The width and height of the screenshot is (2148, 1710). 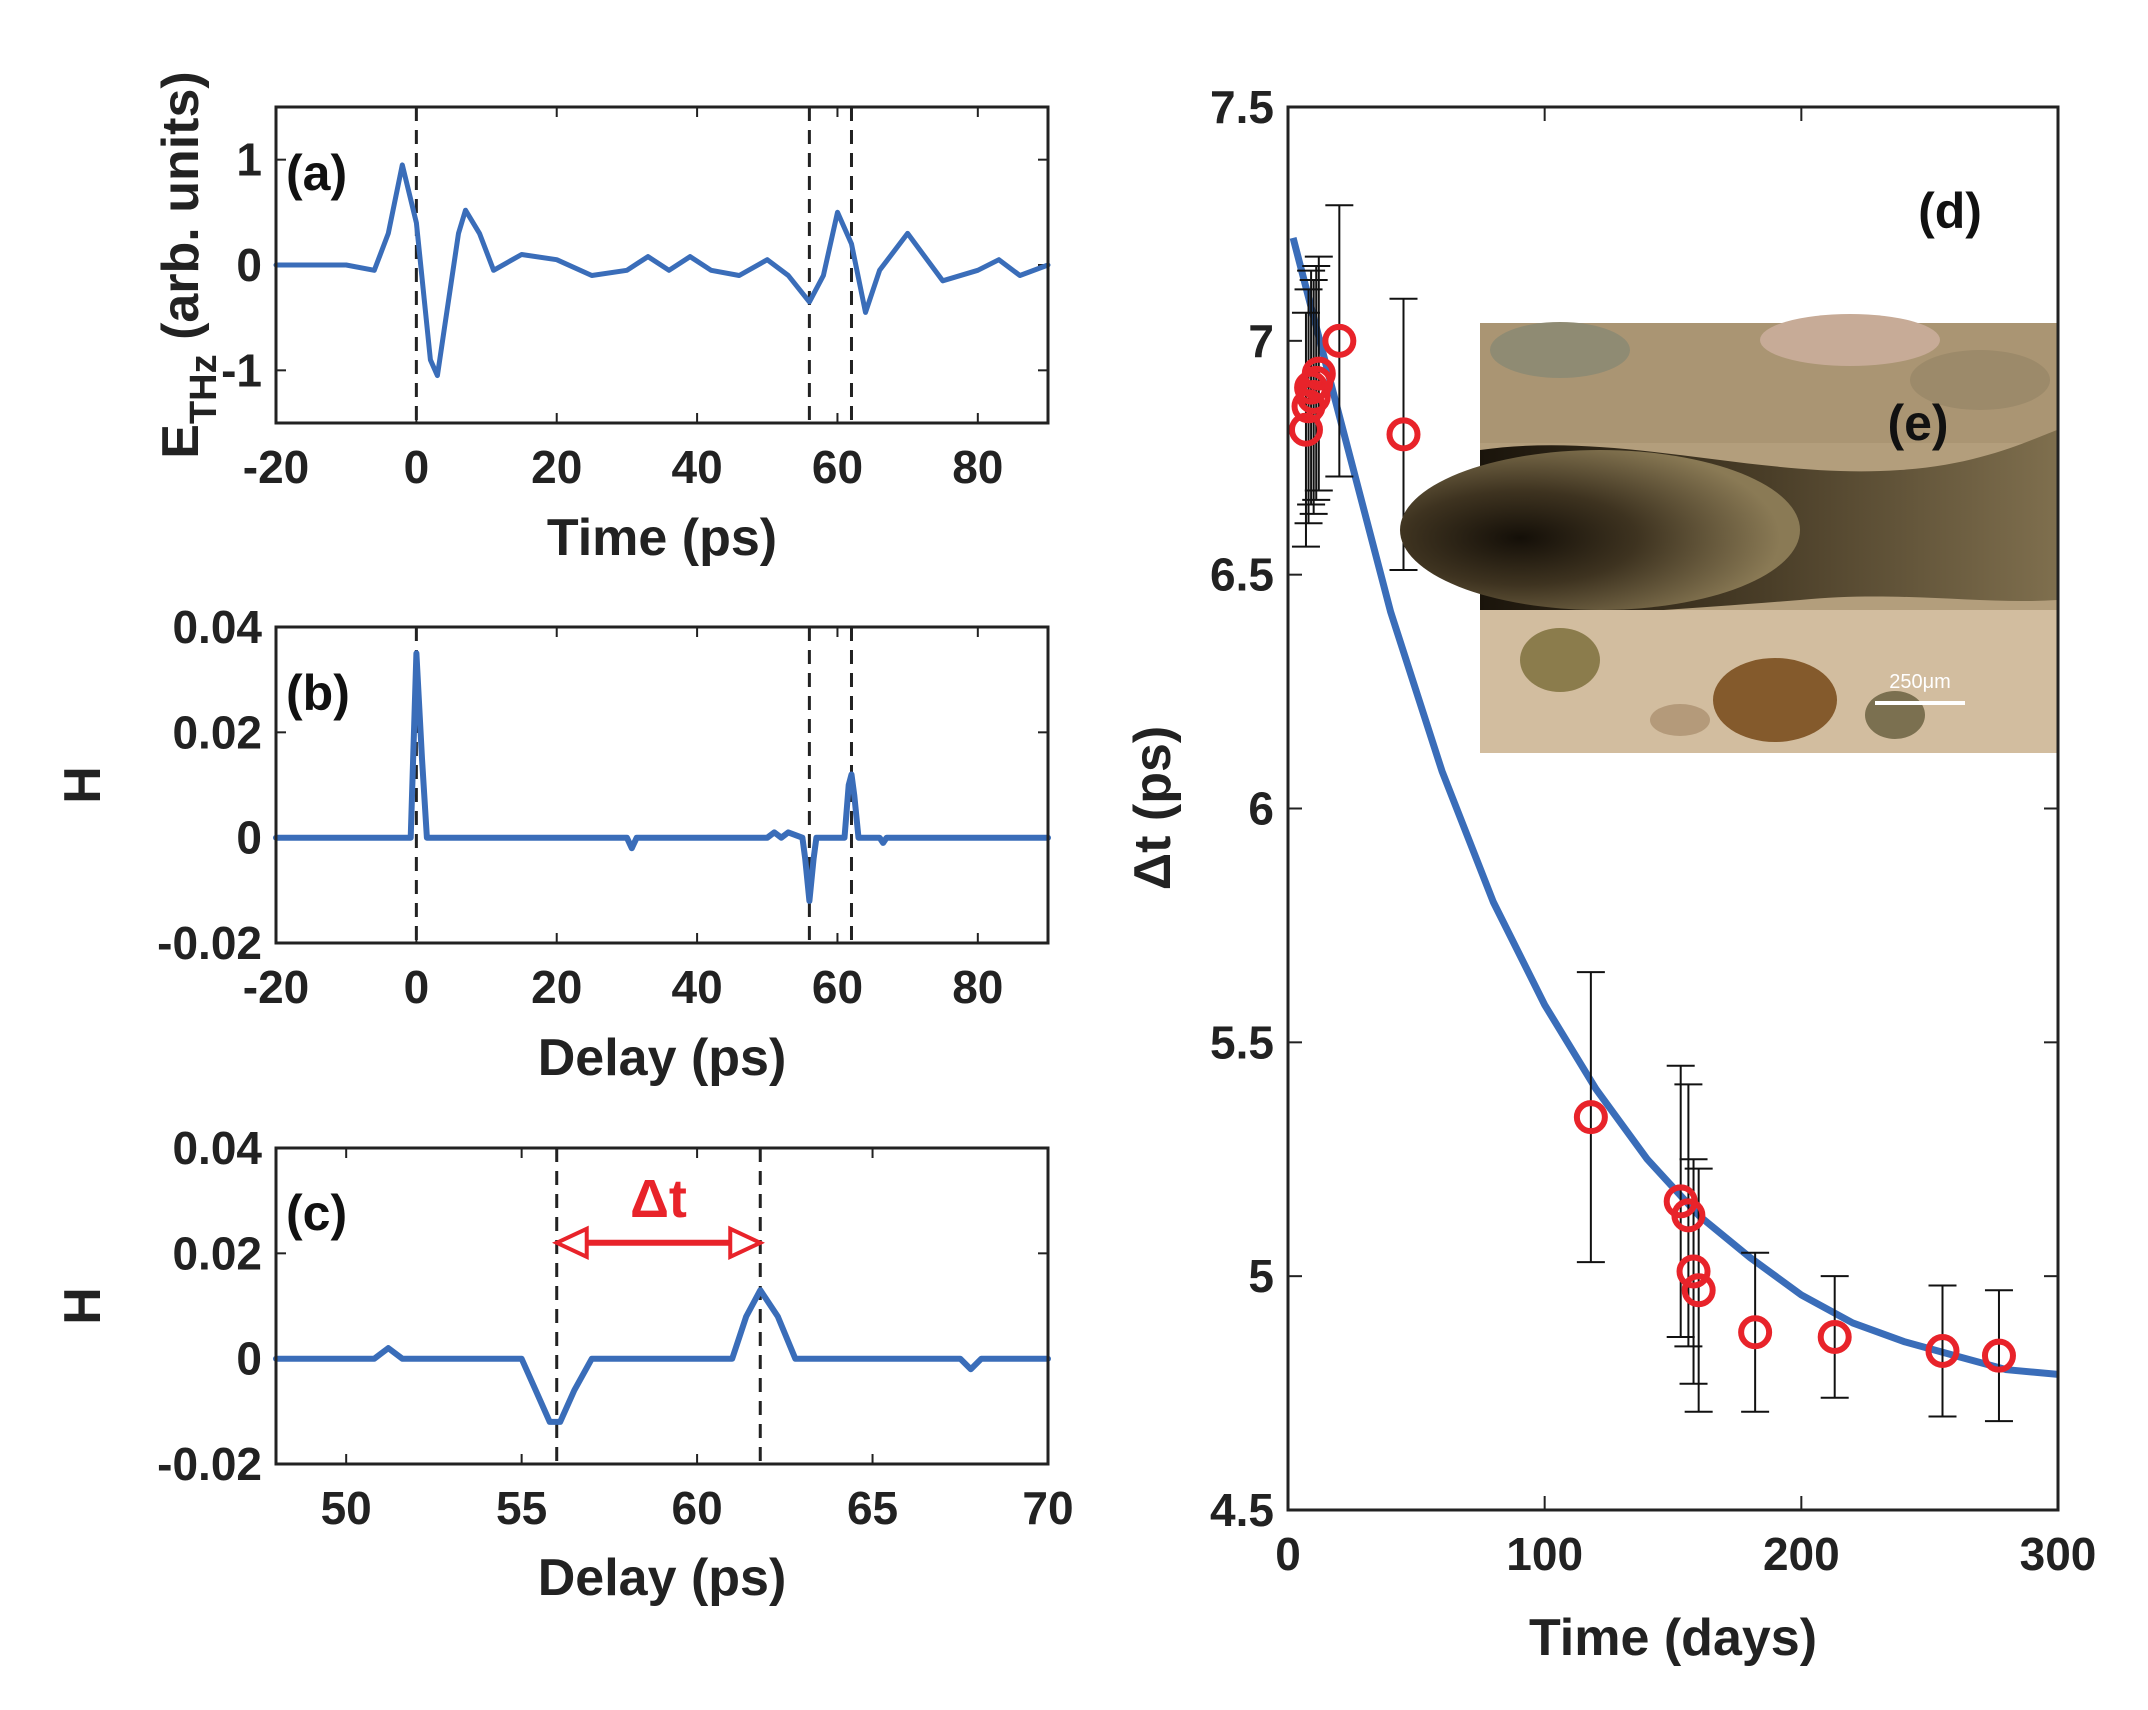 I want to click on x-tick-label: 100, so click(x=1544, y=1554).